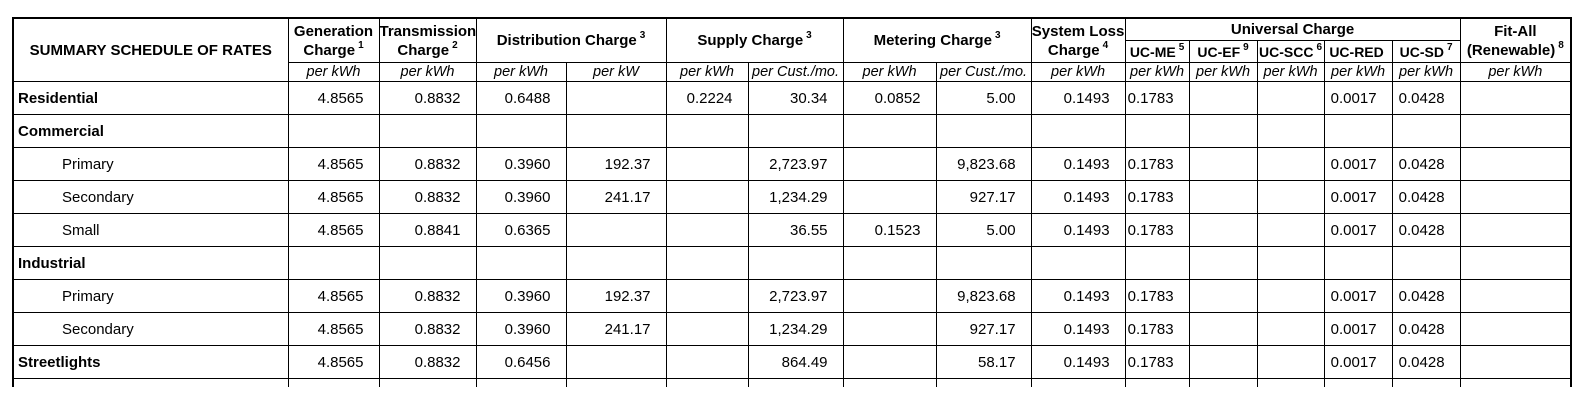 Image resolution: width=1581 pixels, height=400 pixels. Describe the element at coordinates (754, 40) in the screenshot. I see `col-header-supply-charge: Supply Charge 3` at that location.